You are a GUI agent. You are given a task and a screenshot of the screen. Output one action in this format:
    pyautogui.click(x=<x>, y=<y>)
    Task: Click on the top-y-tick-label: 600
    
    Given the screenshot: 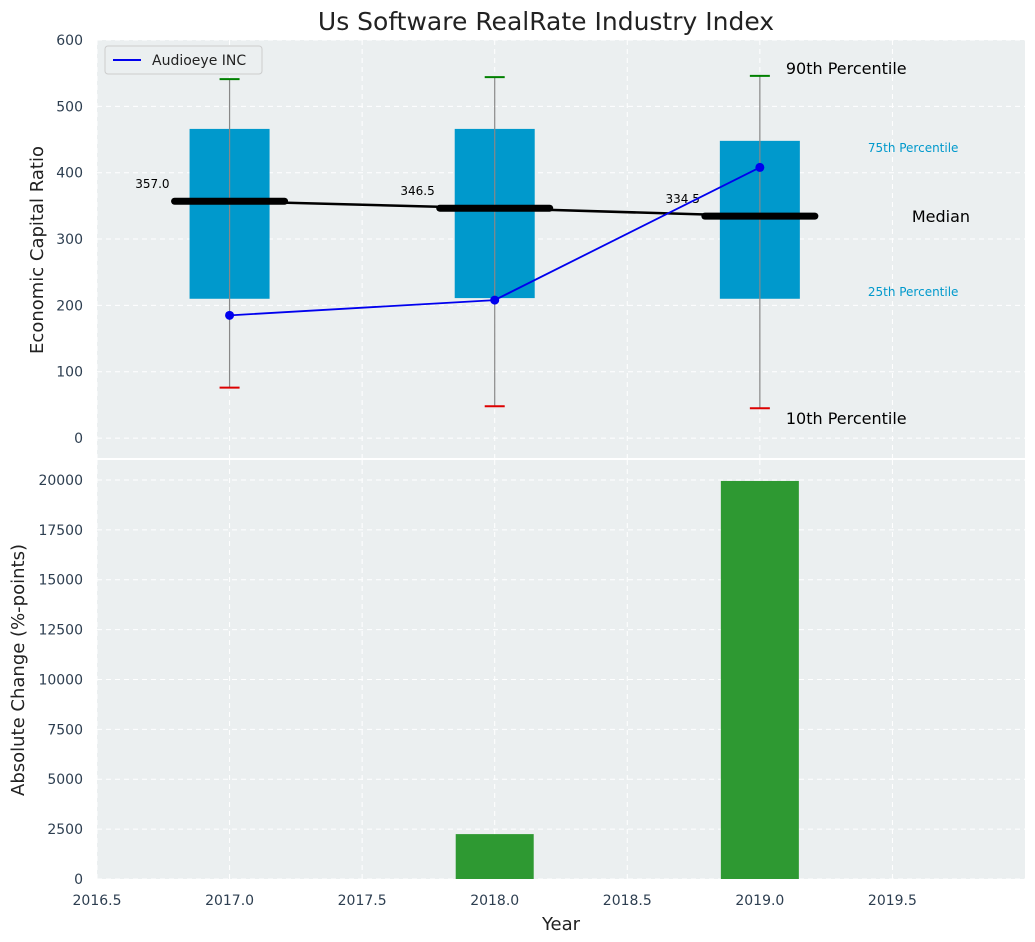 What is the action you would take?
    pyautogui.click(x=69, y=41)
    